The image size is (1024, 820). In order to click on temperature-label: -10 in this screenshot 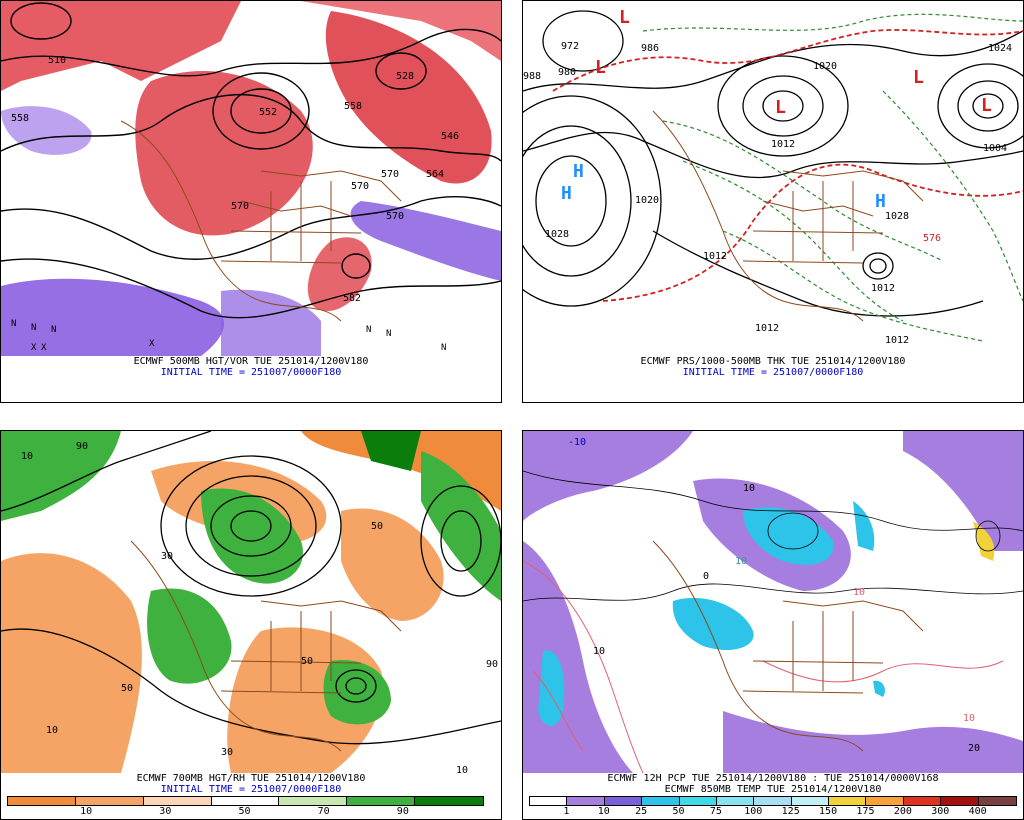, I will do `click(577, 442)`.